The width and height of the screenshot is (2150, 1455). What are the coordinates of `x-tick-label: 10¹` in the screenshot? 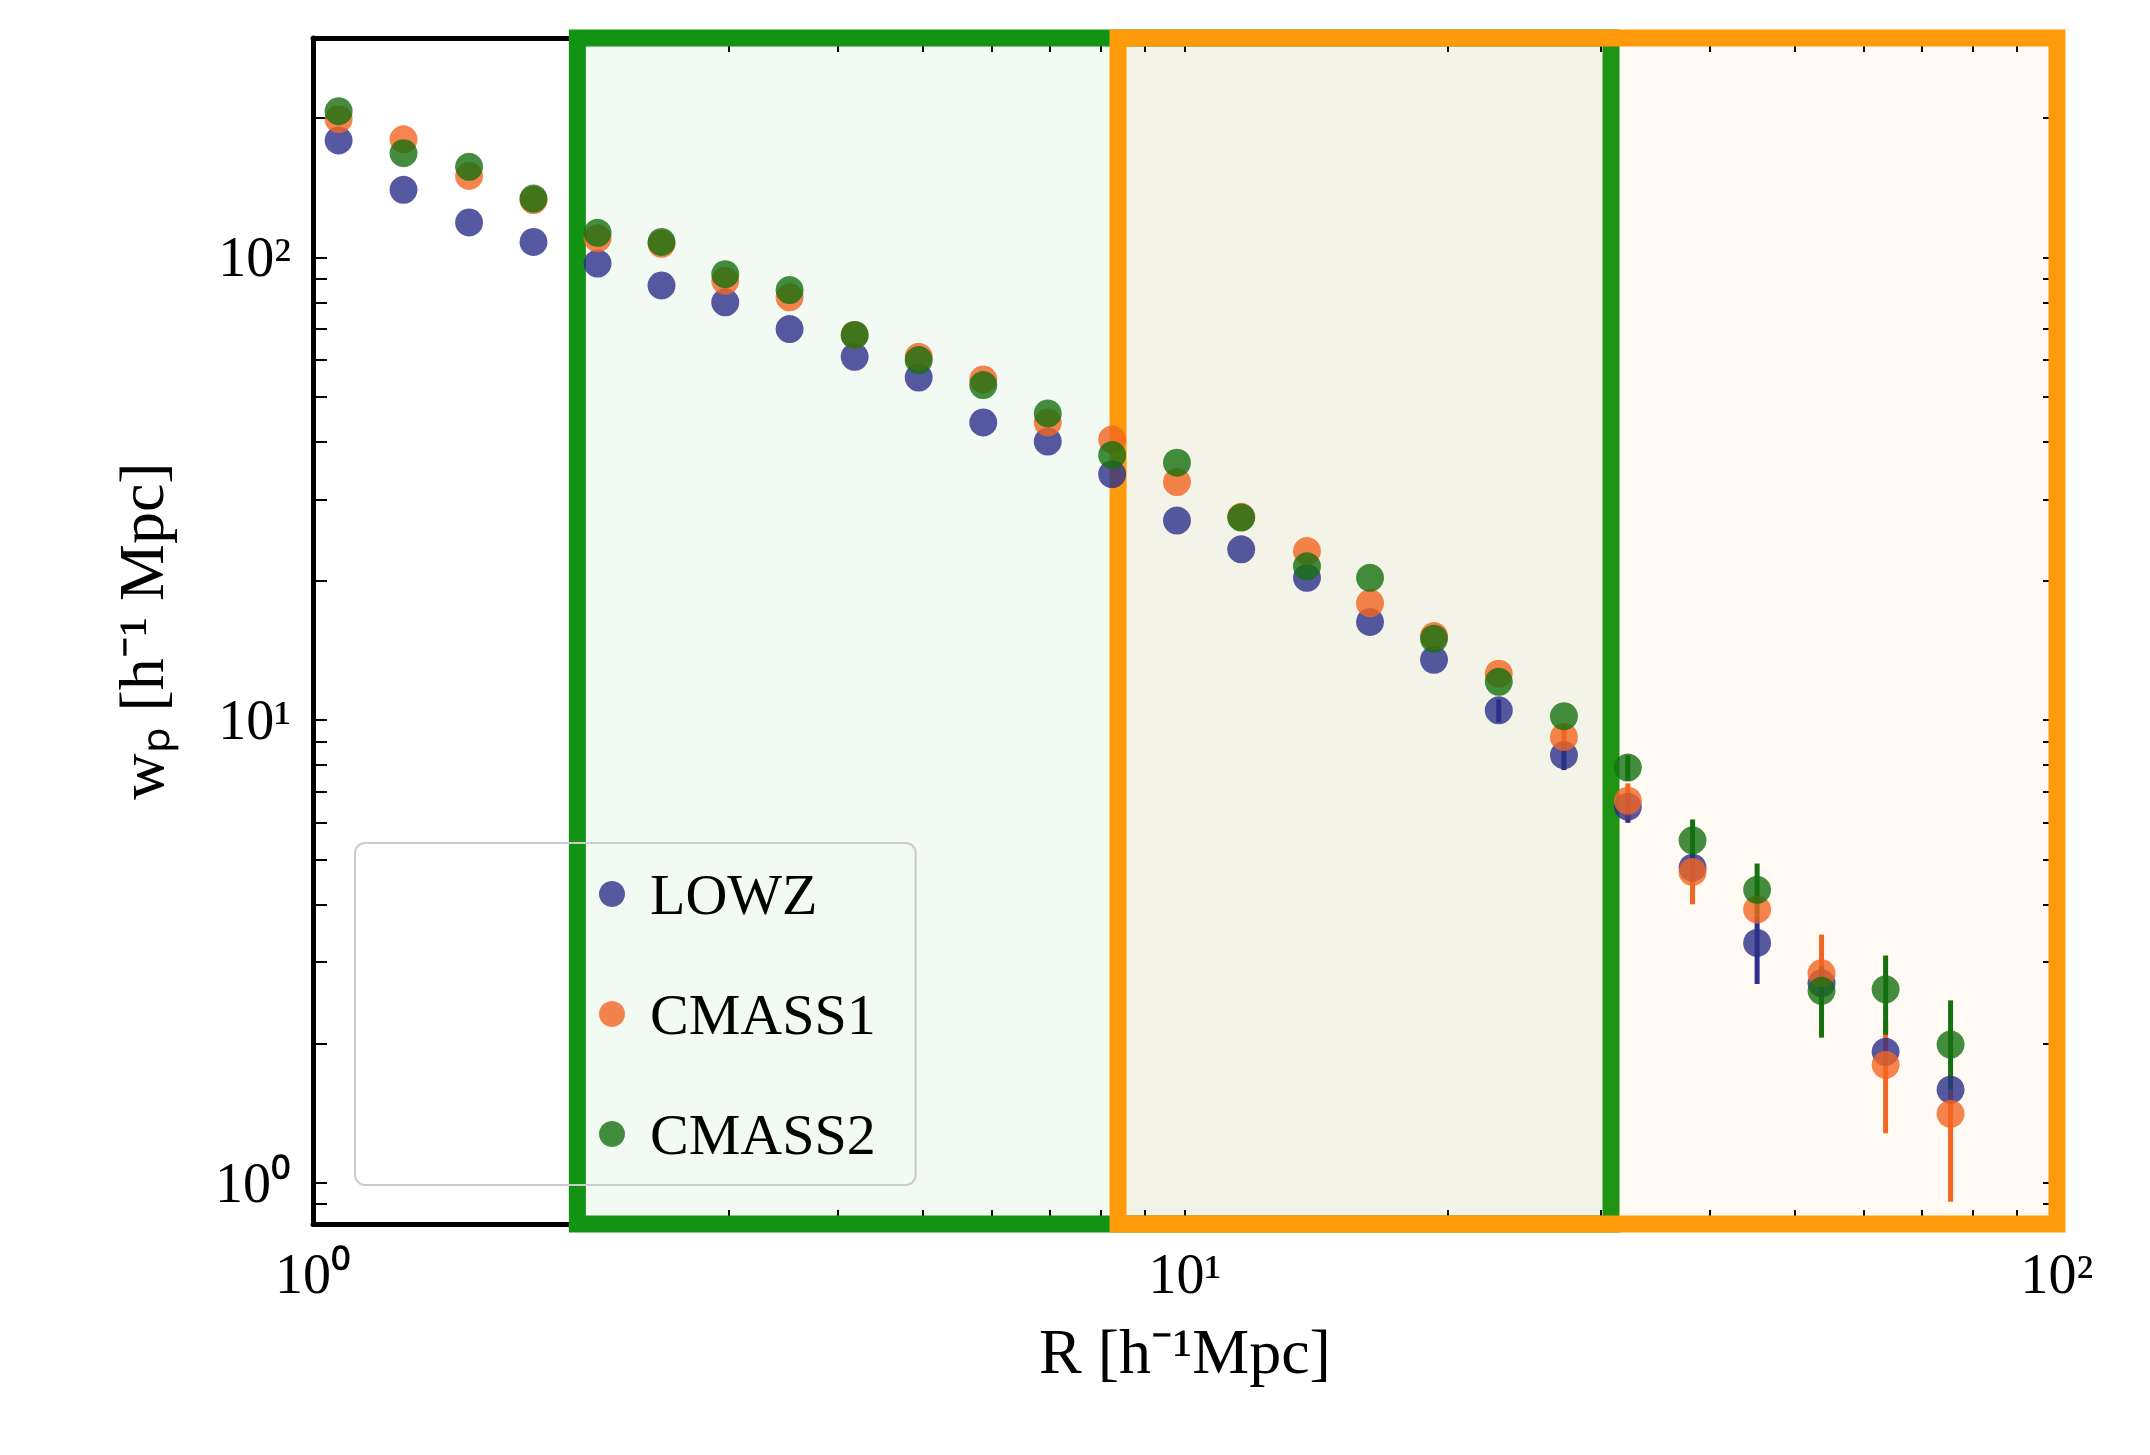 It's located at (1185, 1274).